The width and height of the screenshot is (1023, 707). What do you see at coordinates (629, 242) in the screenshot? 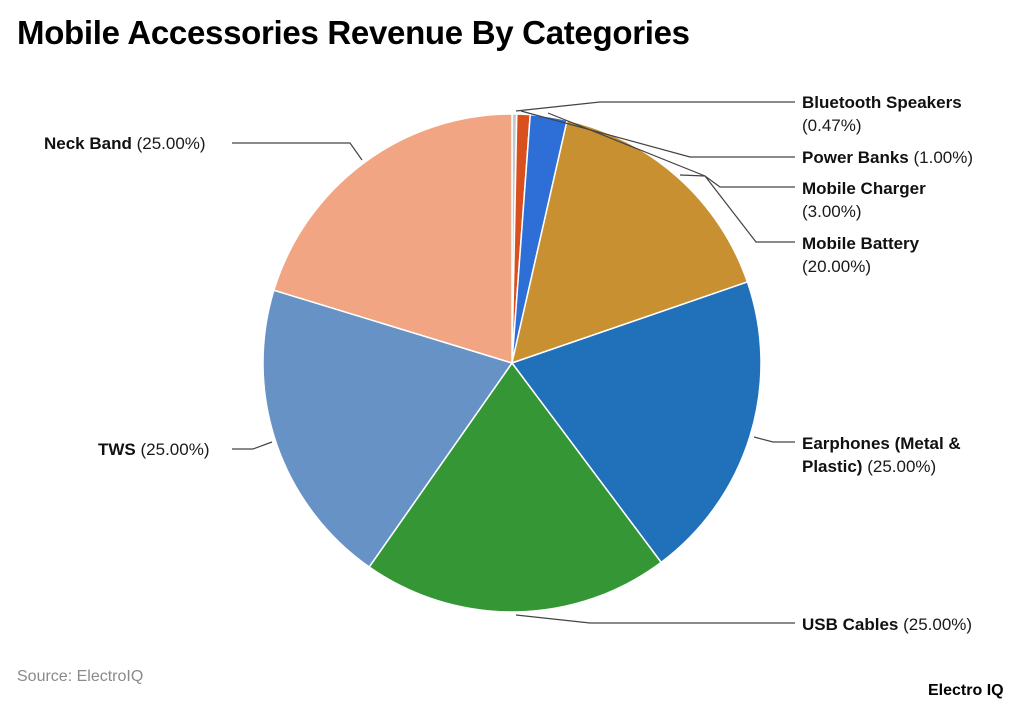
I see `pie-slice-mobile-battery` at bounding box center [629, 242].